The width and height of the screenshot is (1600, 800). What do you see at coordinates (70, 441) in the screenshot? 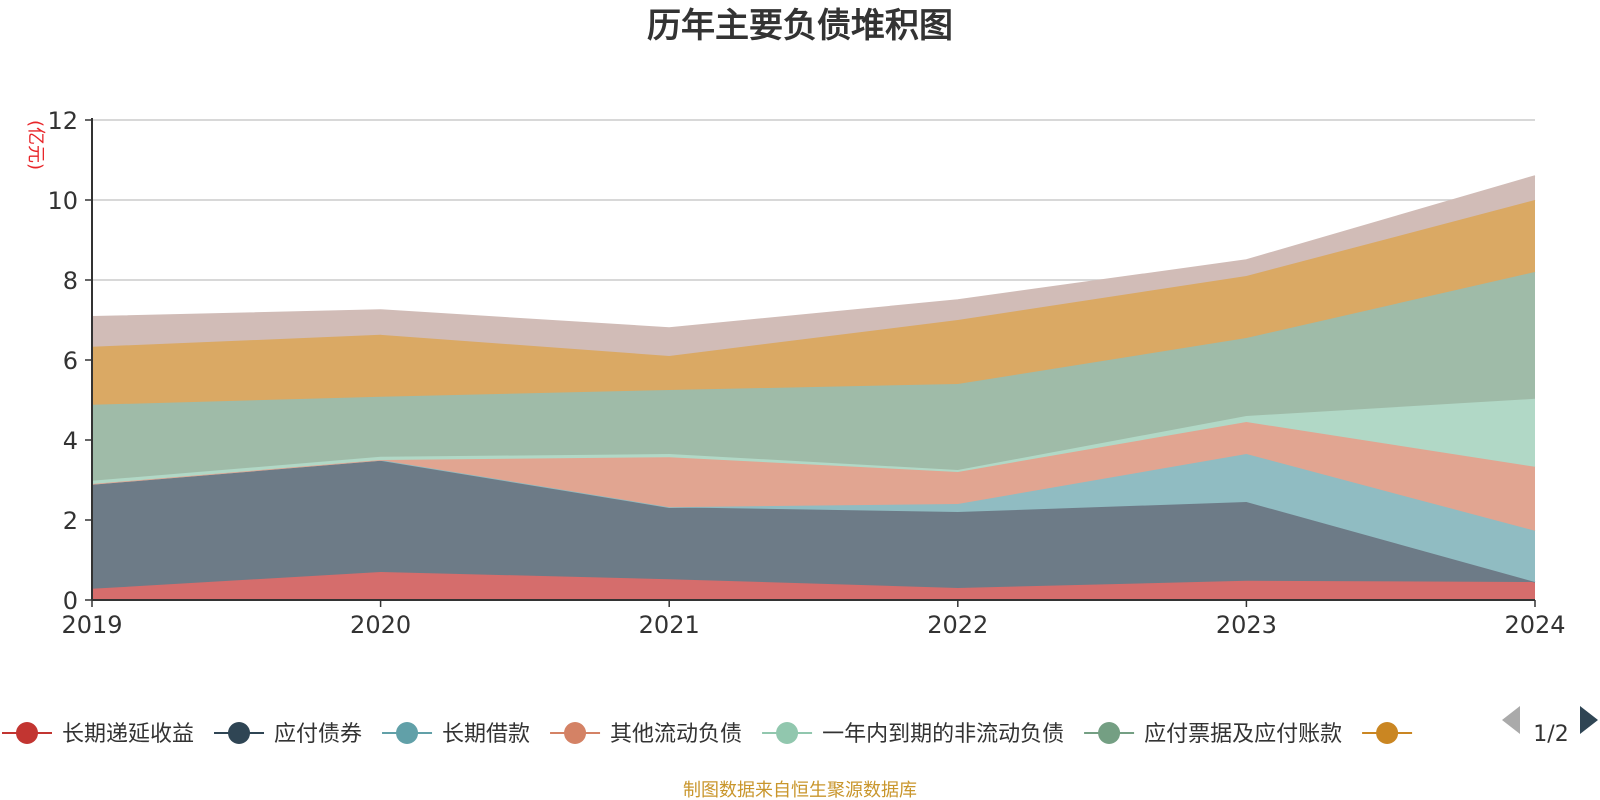
I see `y-tick-label: 4` at bounding box center [70, 441].